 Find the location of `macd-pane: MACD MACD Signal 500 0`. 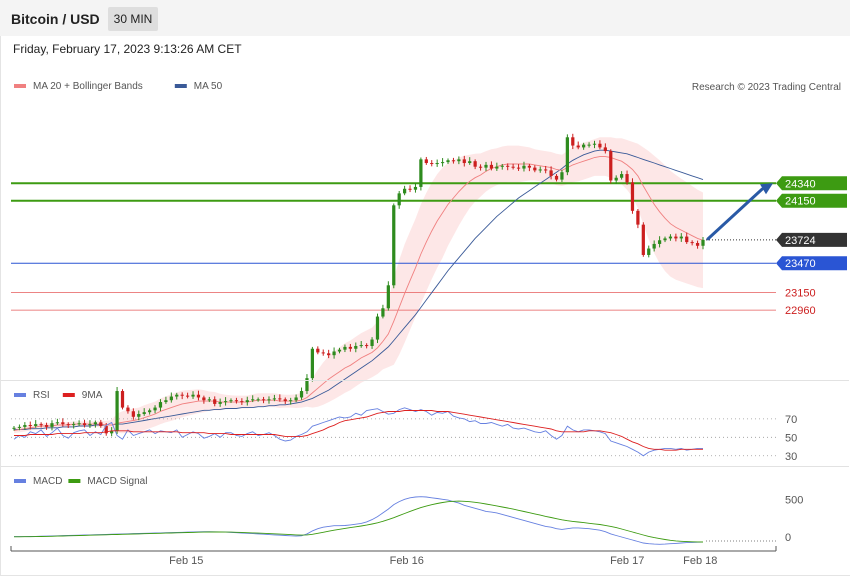

macd-pane: MACD MACD Signal 500 0 is located at coordinates (408, 510).